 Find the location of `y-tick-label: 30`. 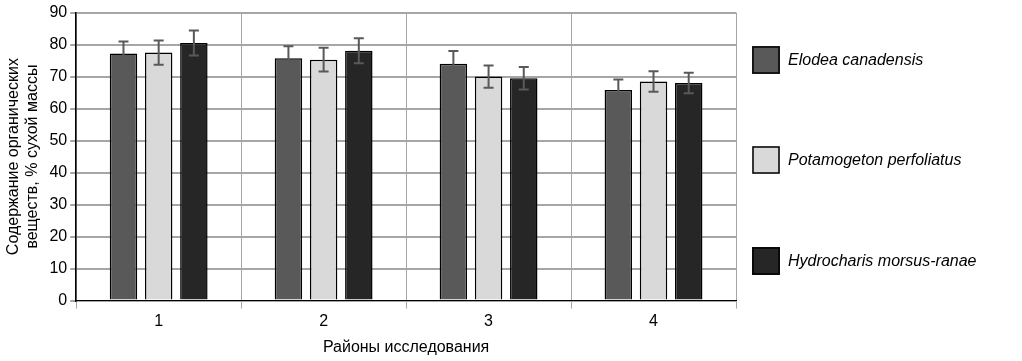

y-tick-label: 30 is located at coordinates (58, 204).